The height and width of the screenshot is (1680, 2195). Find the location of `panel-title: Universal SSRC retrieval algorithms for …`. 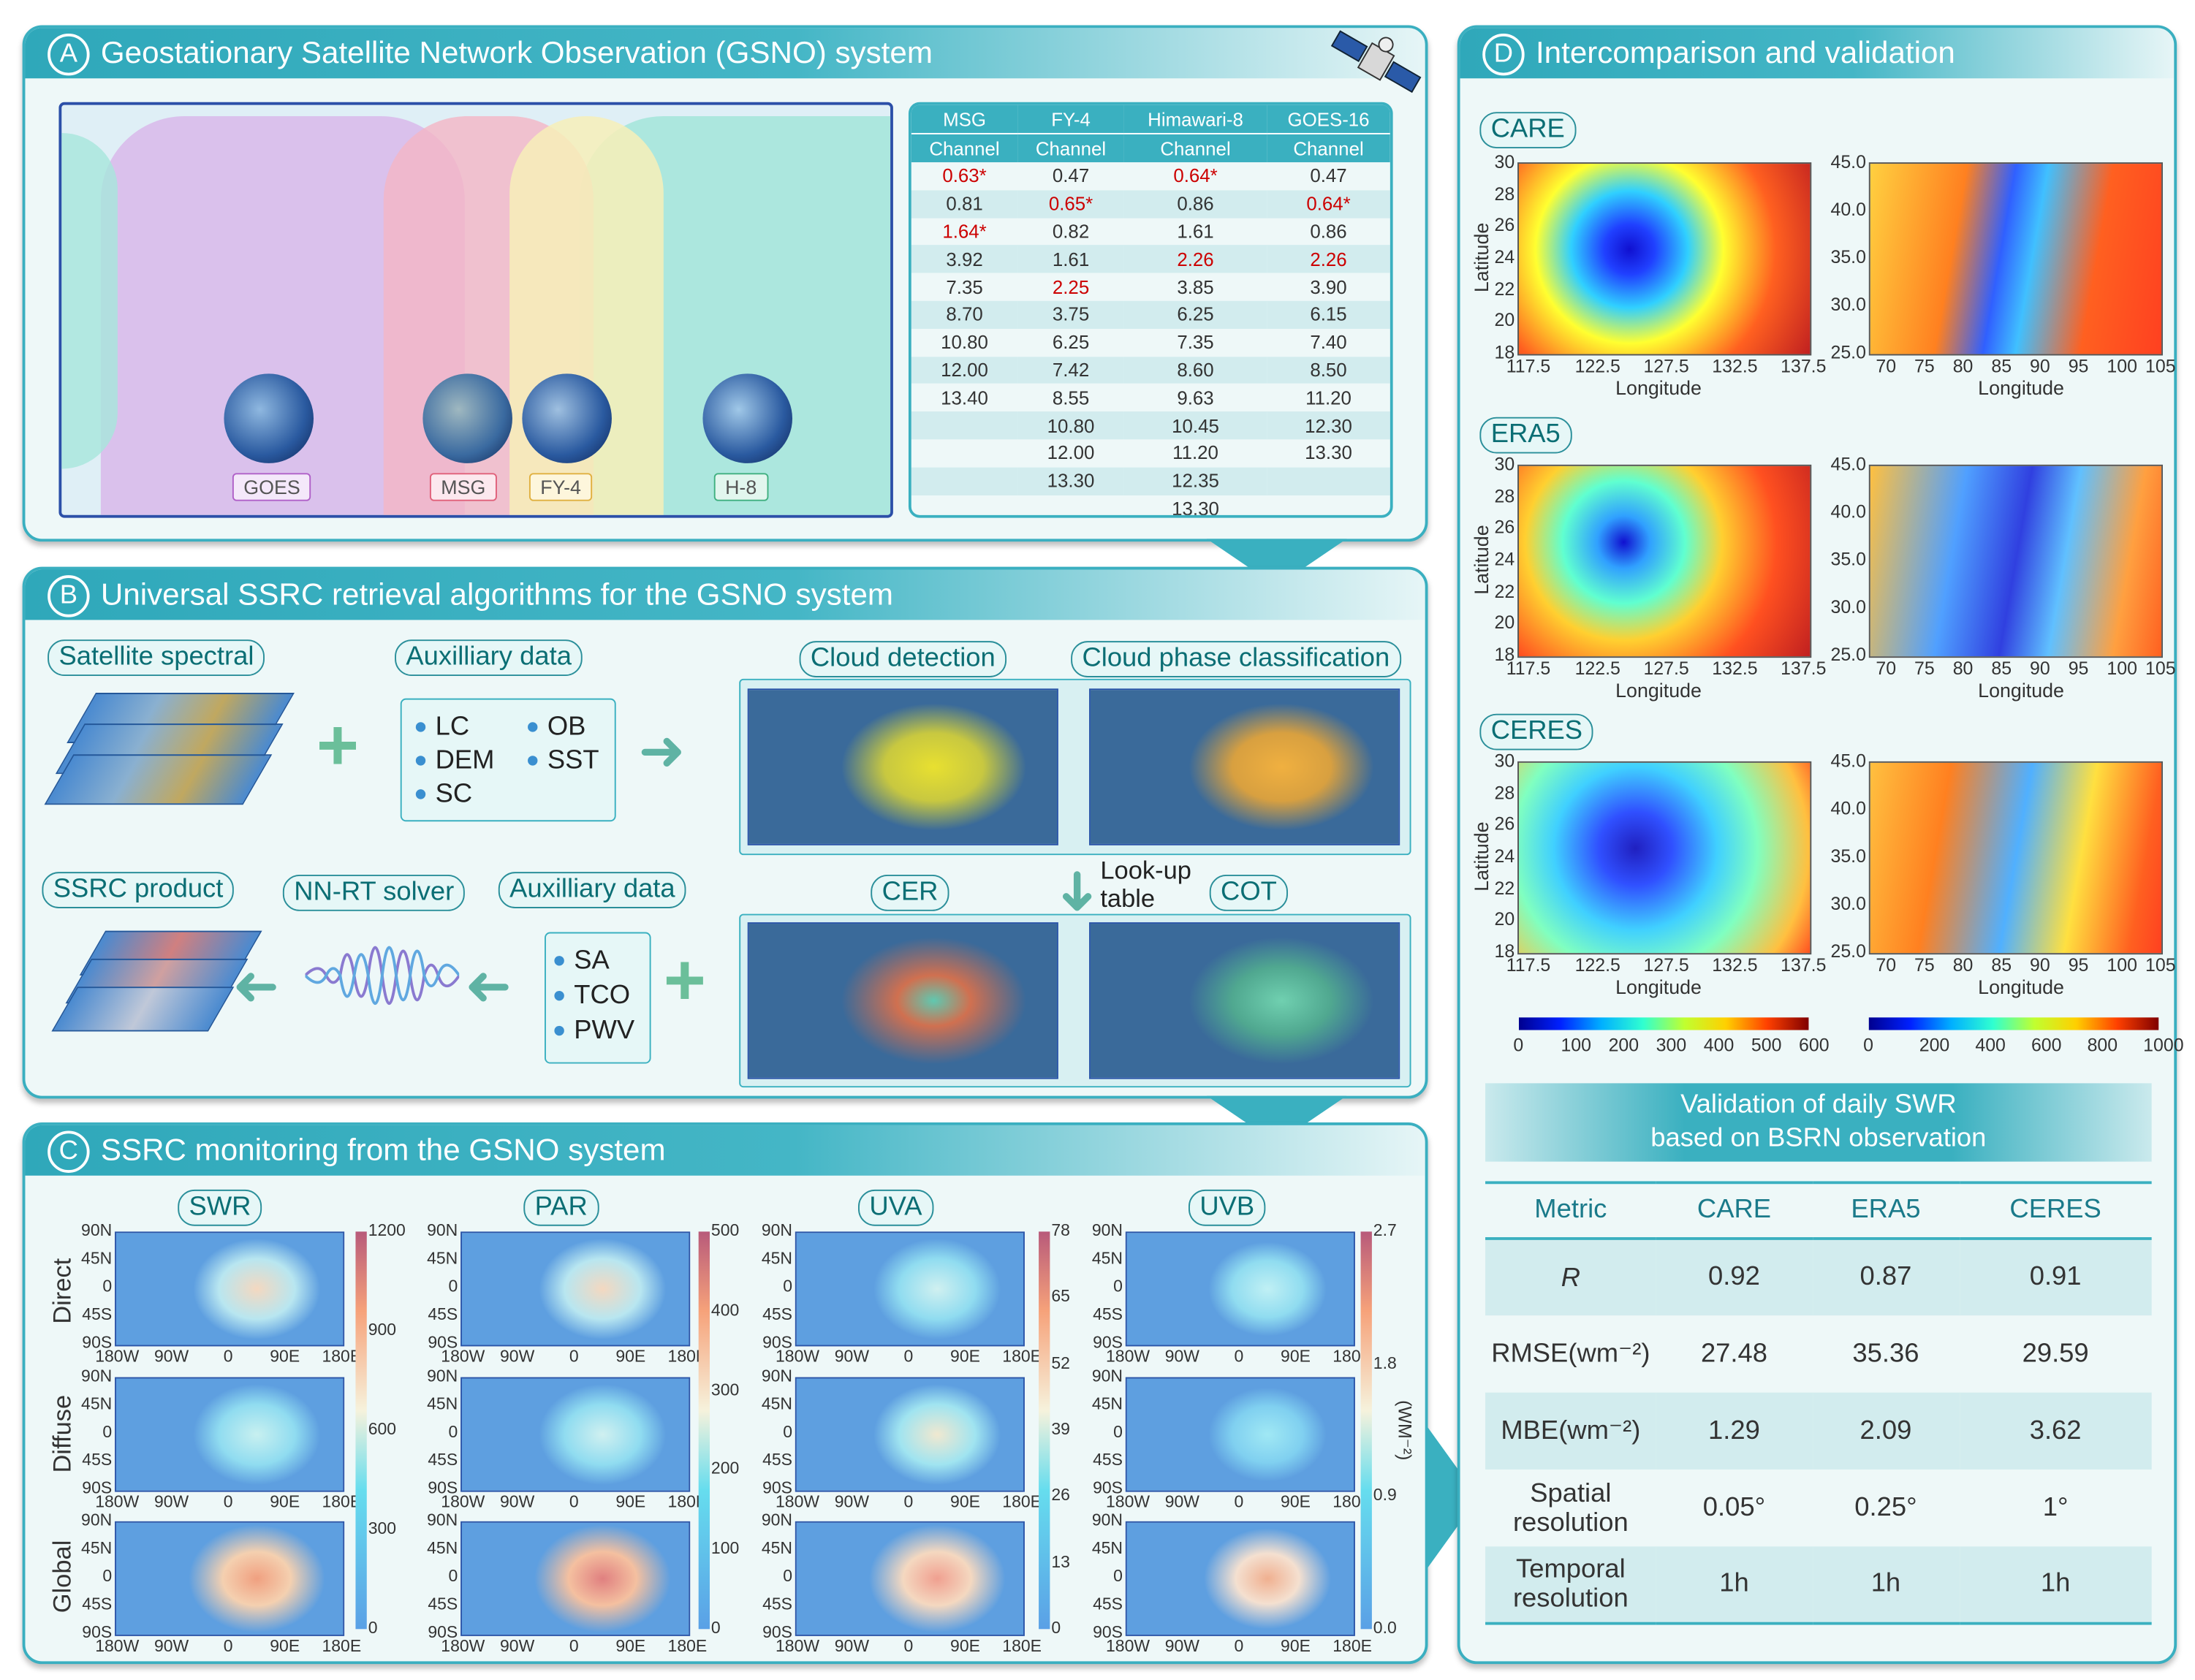

panel-title: Universal SSRC retrieval algorithms for … is located at coordinates (497, 594).